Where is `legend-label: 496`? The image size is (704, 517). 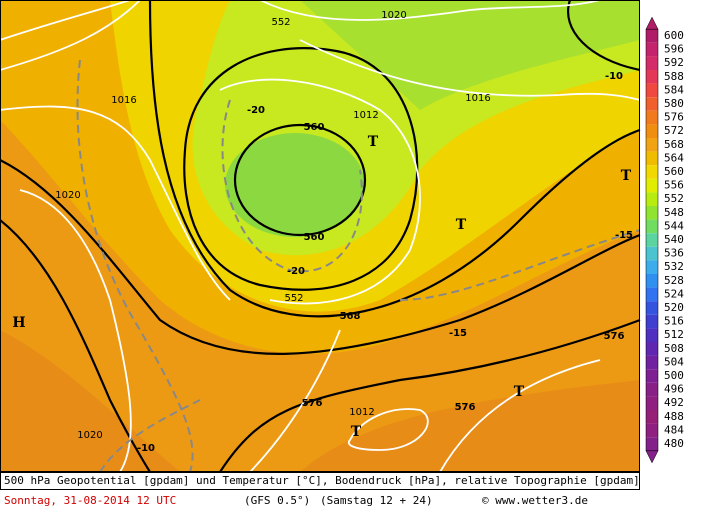 legend-label: 496 is located at coordinates (674, 389).